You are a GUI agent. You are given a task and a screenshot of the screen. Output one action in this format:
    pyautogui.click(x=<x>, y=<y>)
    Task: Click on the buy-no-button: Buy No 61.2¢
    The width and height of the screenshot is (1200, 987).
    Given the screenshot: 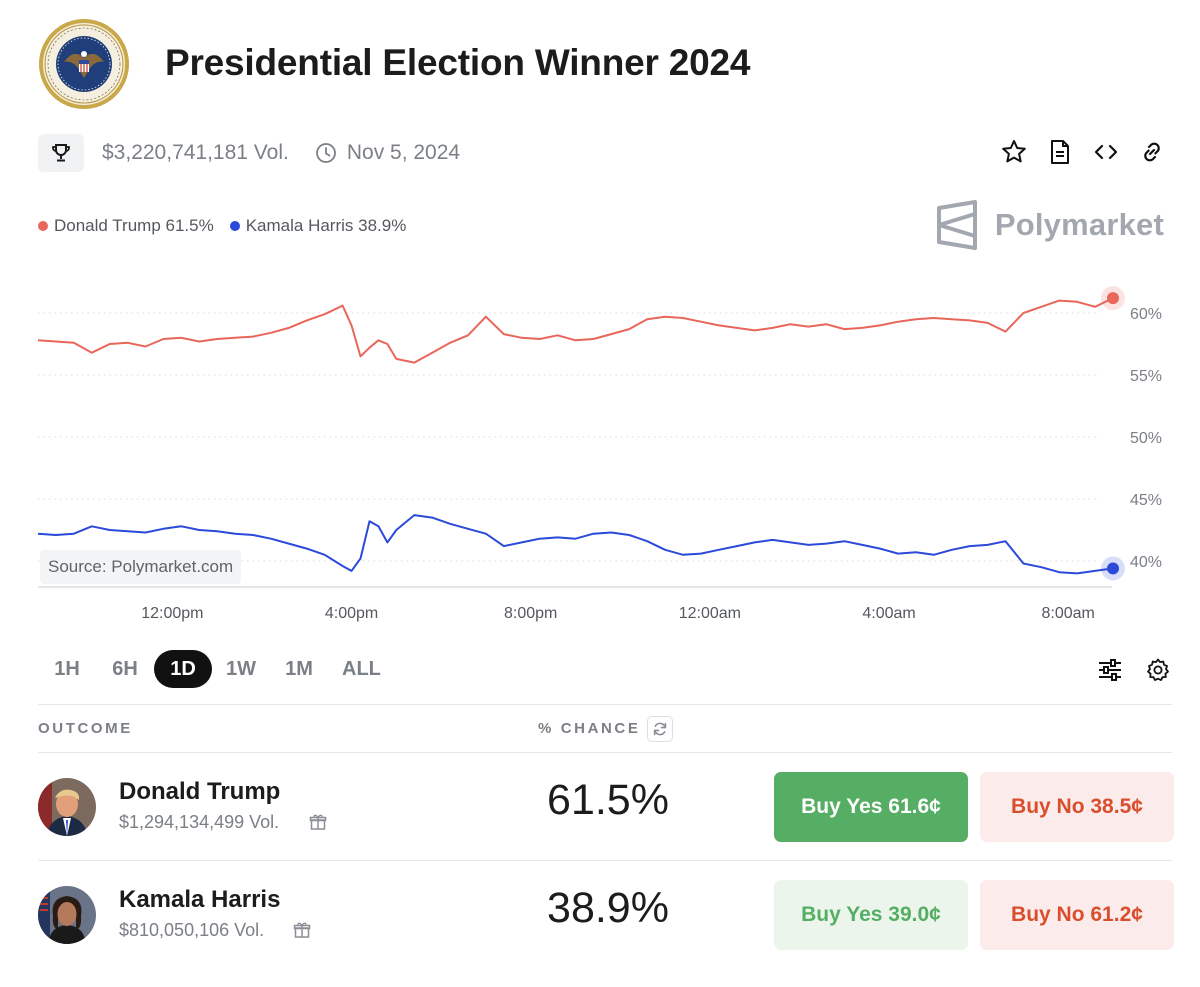 What is the action you would take?
    pyautogui.click(x=1077, y=915)
    